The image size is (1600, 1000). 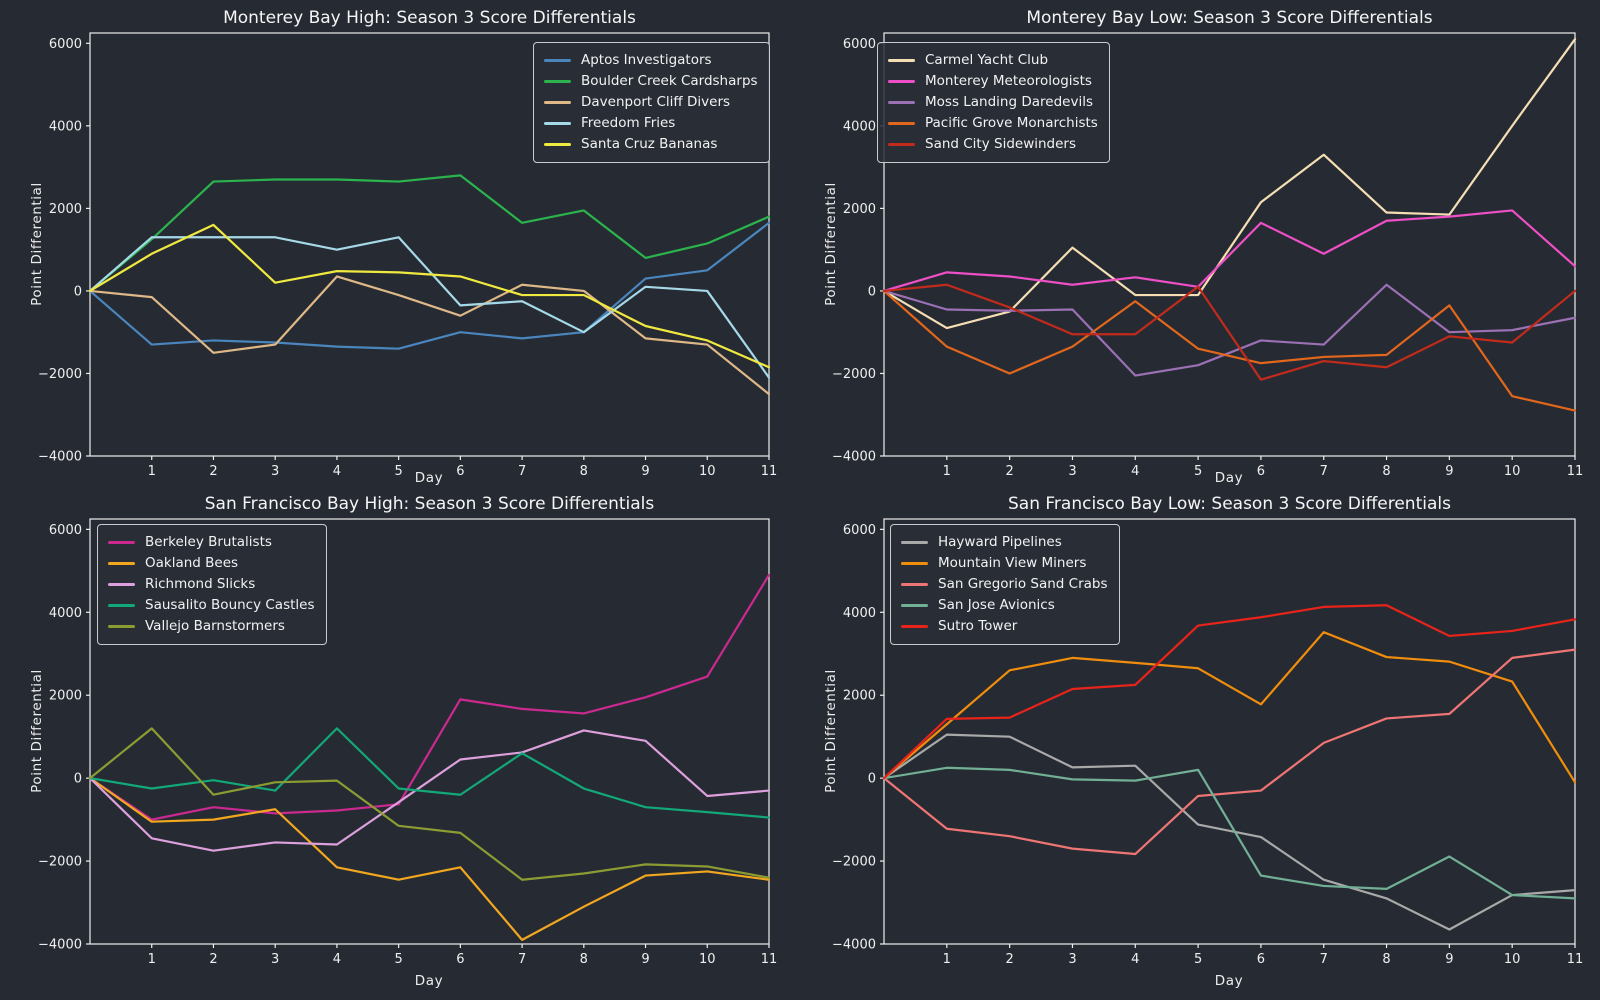 What do you see at coordinates (1001, 144) in the screenshot?
I see `legend-label: Sand City Sidewinders` at bounding box center [1001, 144].